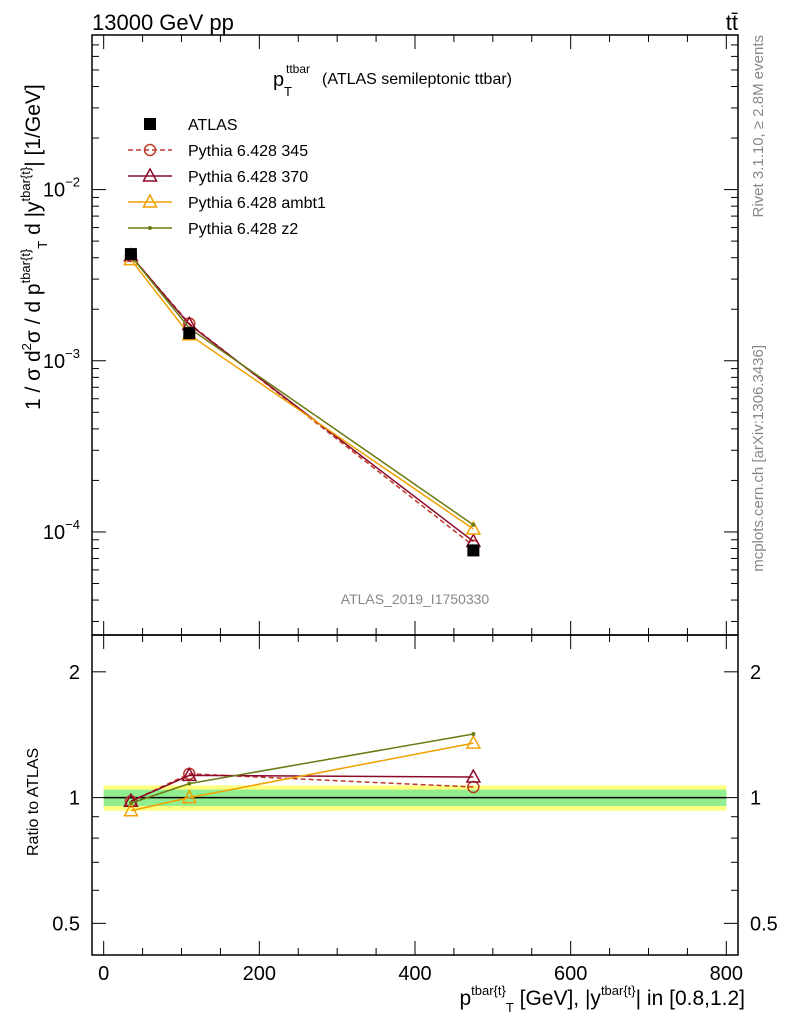 This screenshot has width=786, height=1024. What do you see at coordinates (257, 203) in the screenshot?
I see `legend-pythia-6-428-ambt1-label: Pythia 6.428 ambt1` at bounding box center [257, 203].